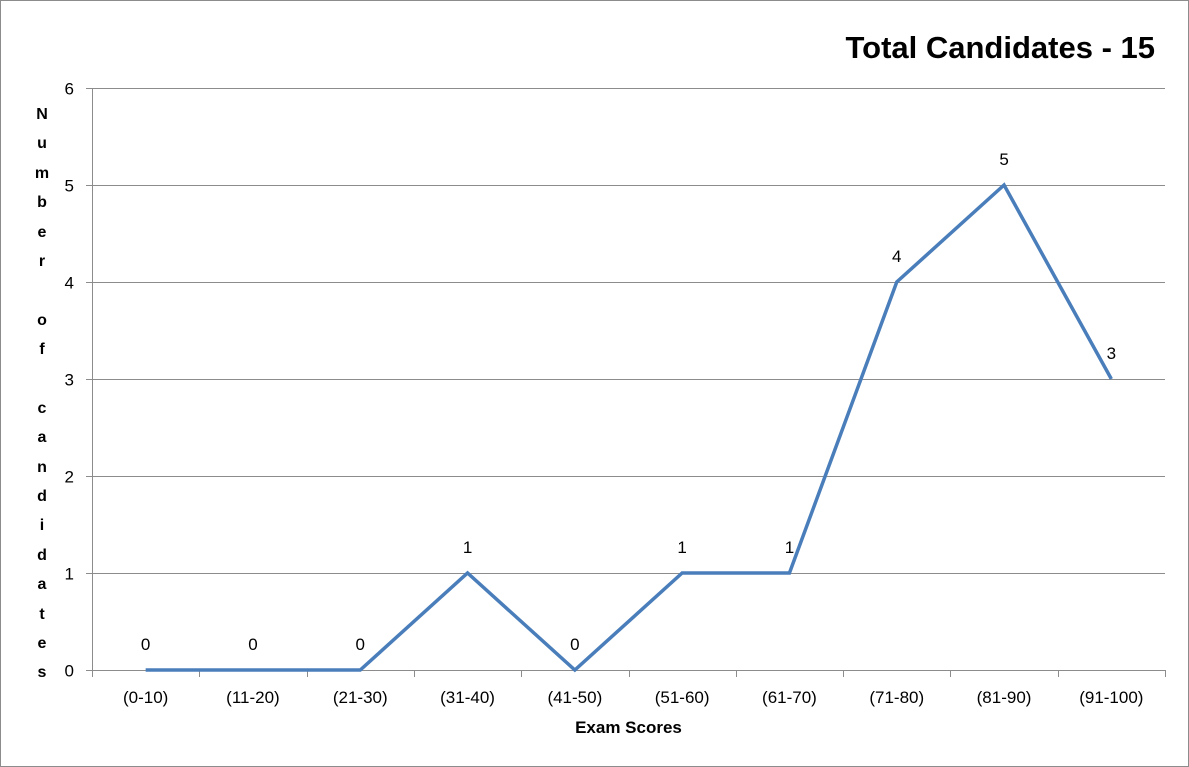 This screenshot has width=1189, height=767. Describe the element at coordinates (896, 256) in the screenshot. I see `data-label: 4` at that location.